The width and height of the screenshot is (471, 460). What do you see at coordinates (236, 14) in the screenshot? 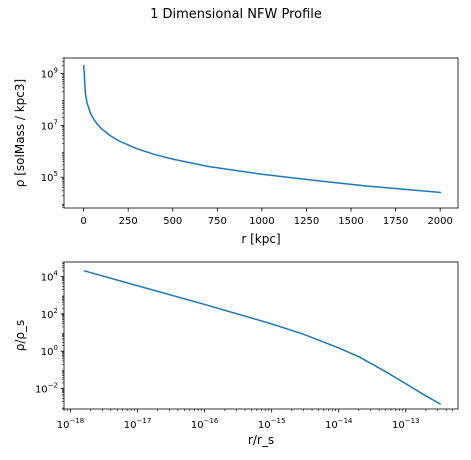
I see `figure-suptitle: 1 Dimensional NFW Profile` at bounding box center [236, 14].